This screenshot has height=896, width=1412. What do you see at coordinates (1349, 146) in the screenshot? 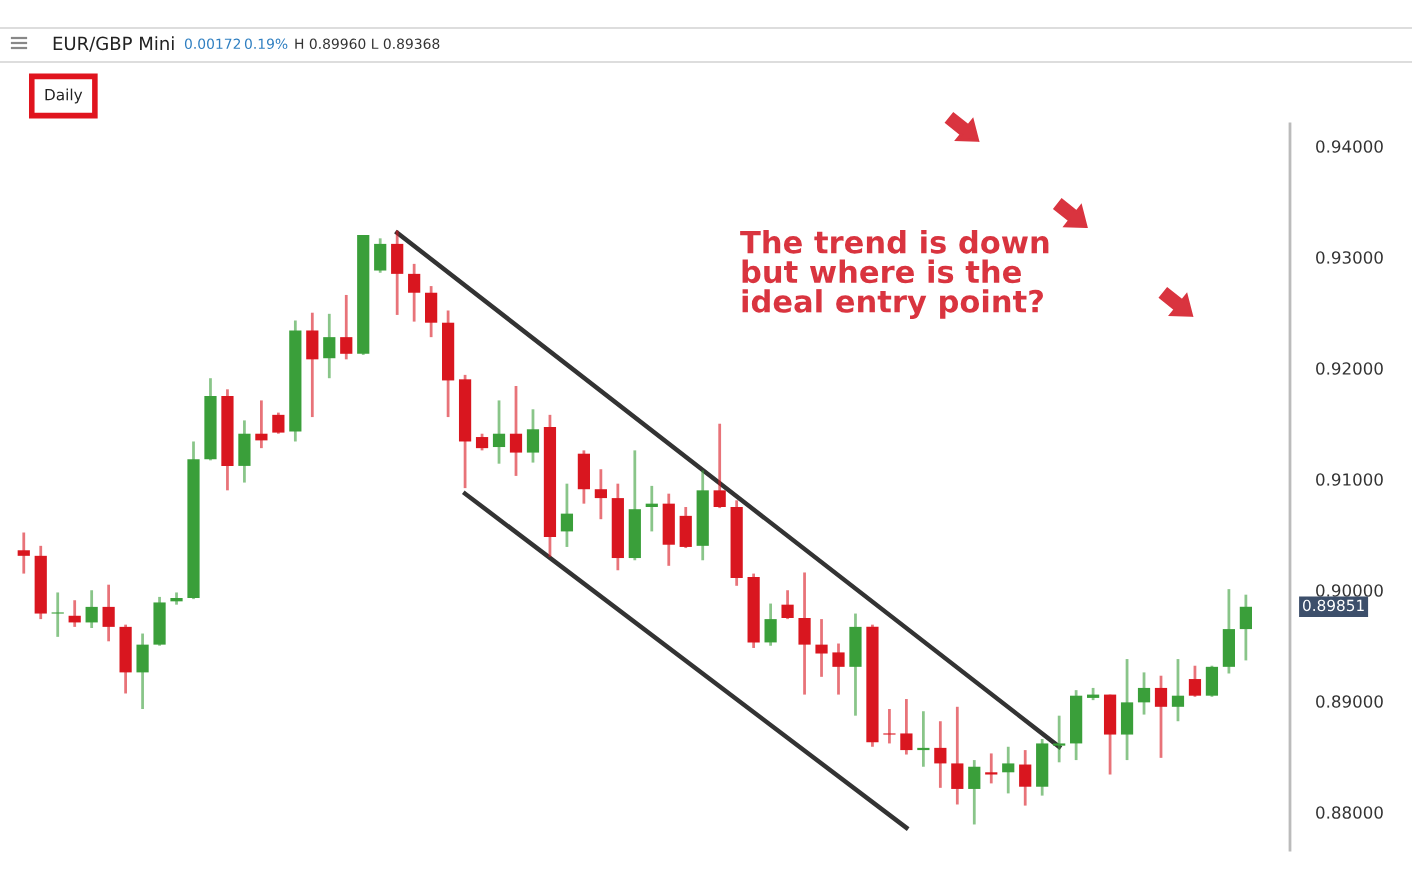
I see `y-tick-label: 0.94000` at bounding box center [1349, 146].